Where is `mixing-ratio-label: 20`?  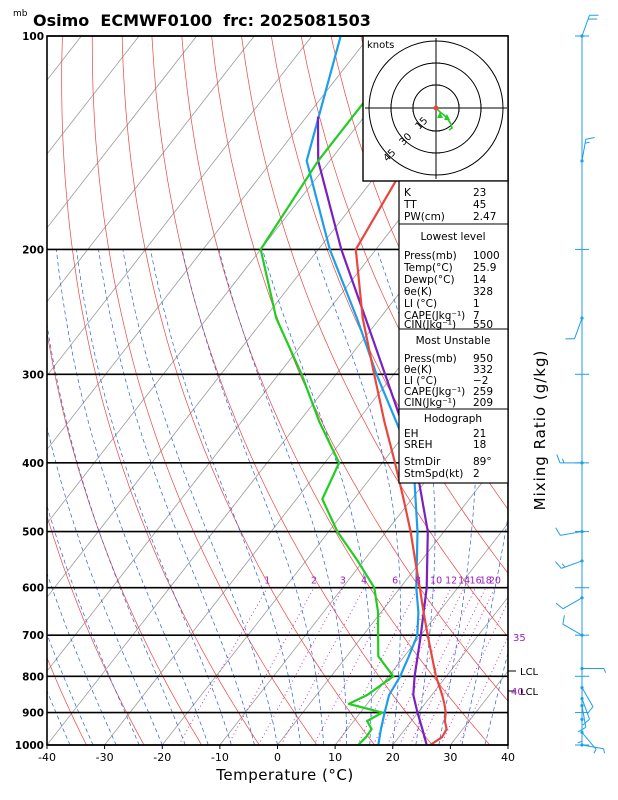
mixing-ratio-label: 20 is located at coordinates (495, 581).